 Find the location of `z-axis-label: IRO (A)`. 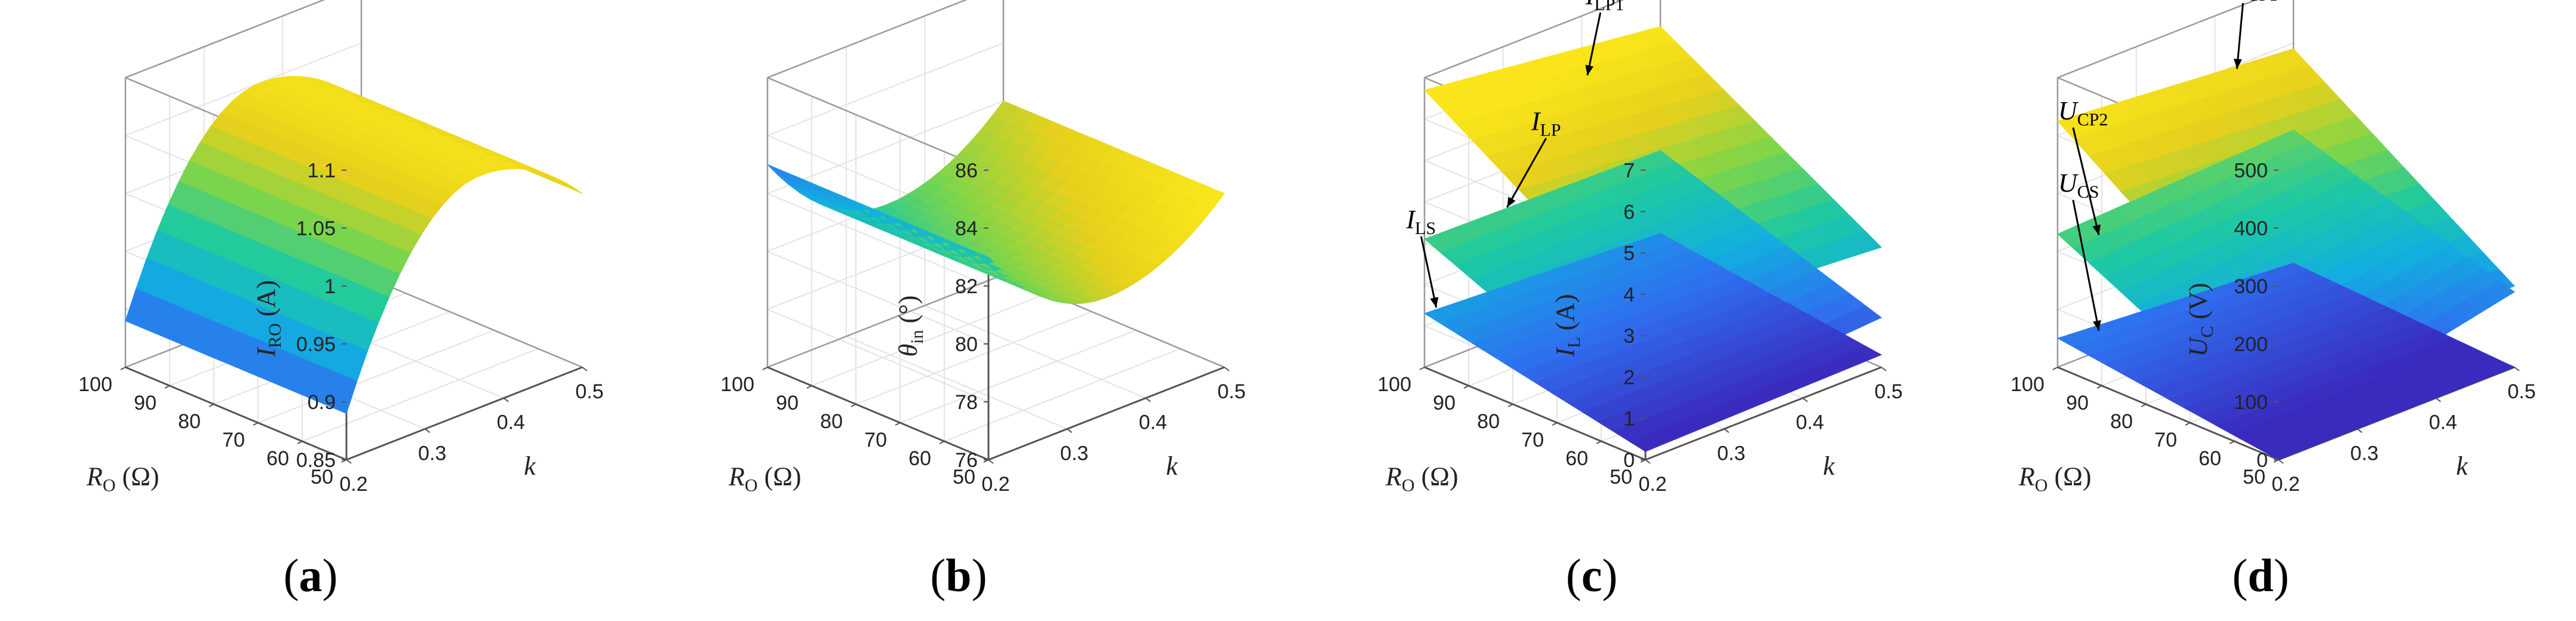

z-axis-label: IRO (A) is located at coordinates (268, 319).